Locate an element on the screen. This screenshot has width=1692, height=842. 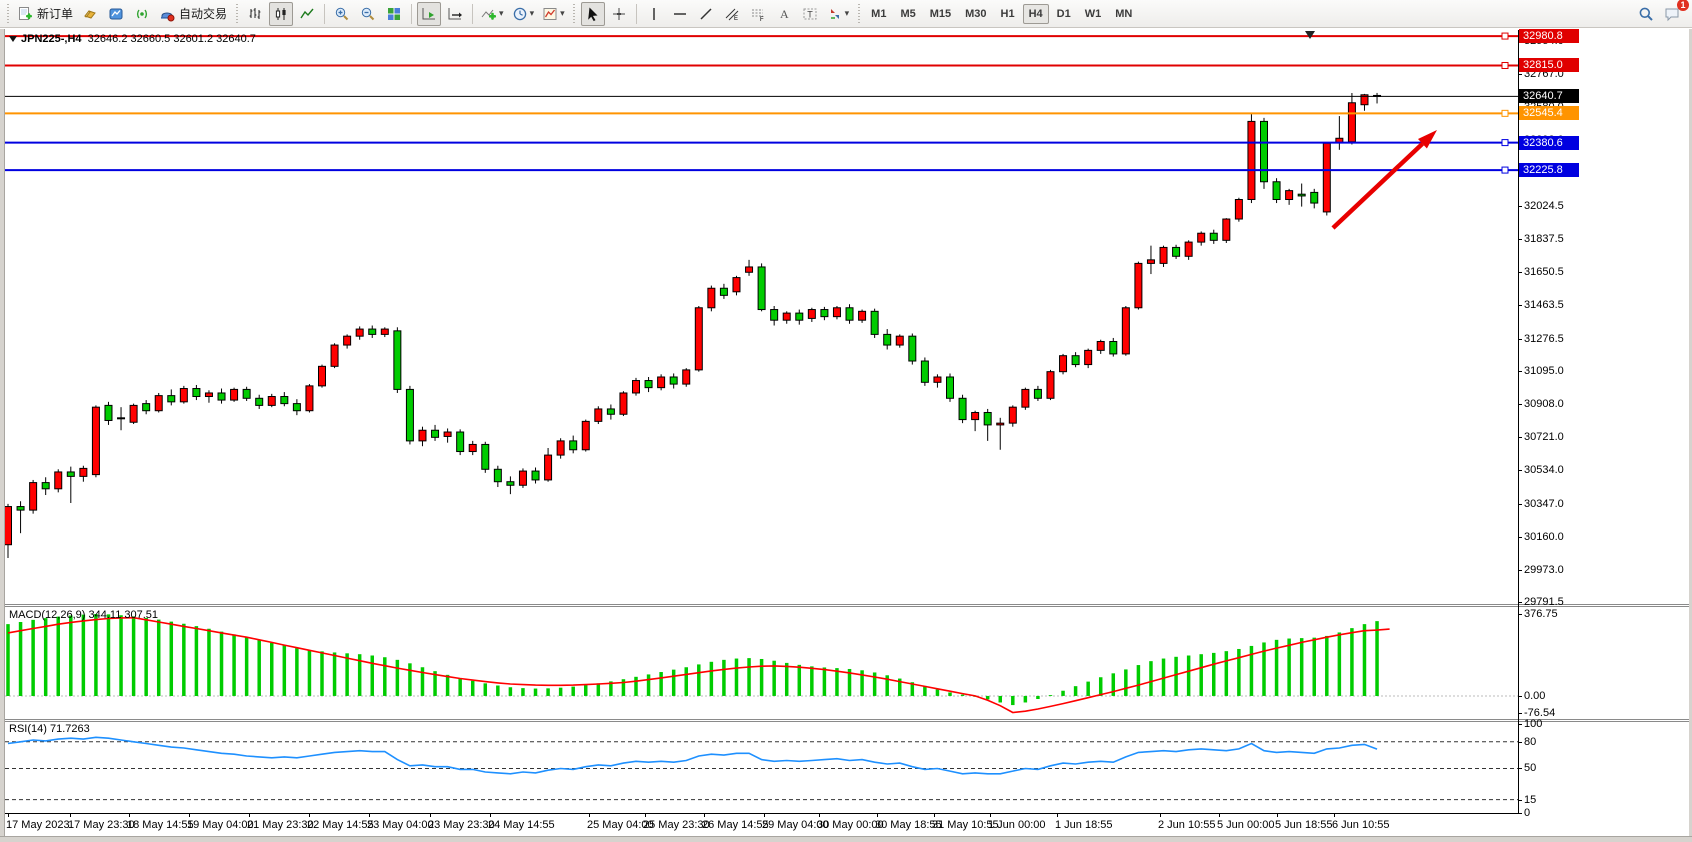
zoom-out-button is located at coordinates (368, 14).